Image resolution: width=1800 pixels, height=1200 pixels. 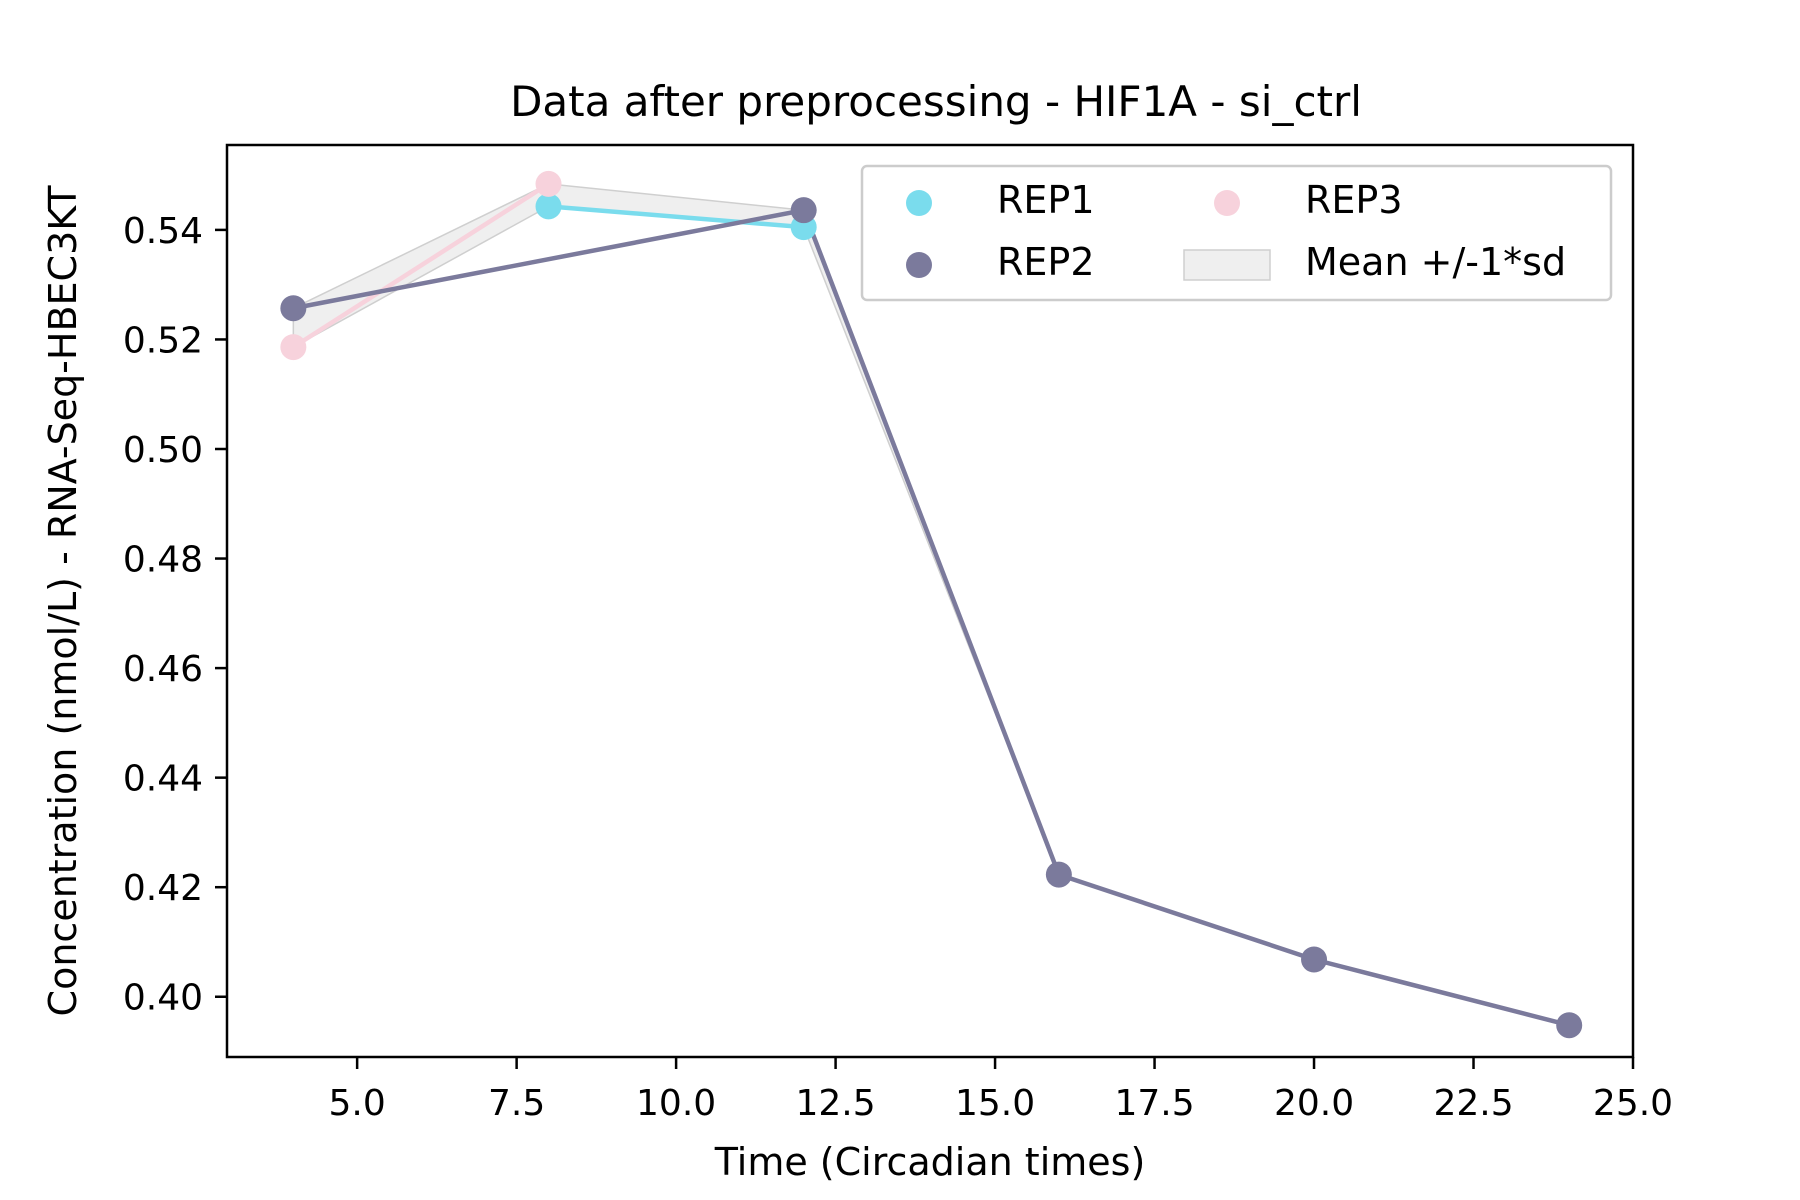 I want to click on legend: REP1 REP2 REP3 Mean +/-1*sd, so click(x=1236, y=233).